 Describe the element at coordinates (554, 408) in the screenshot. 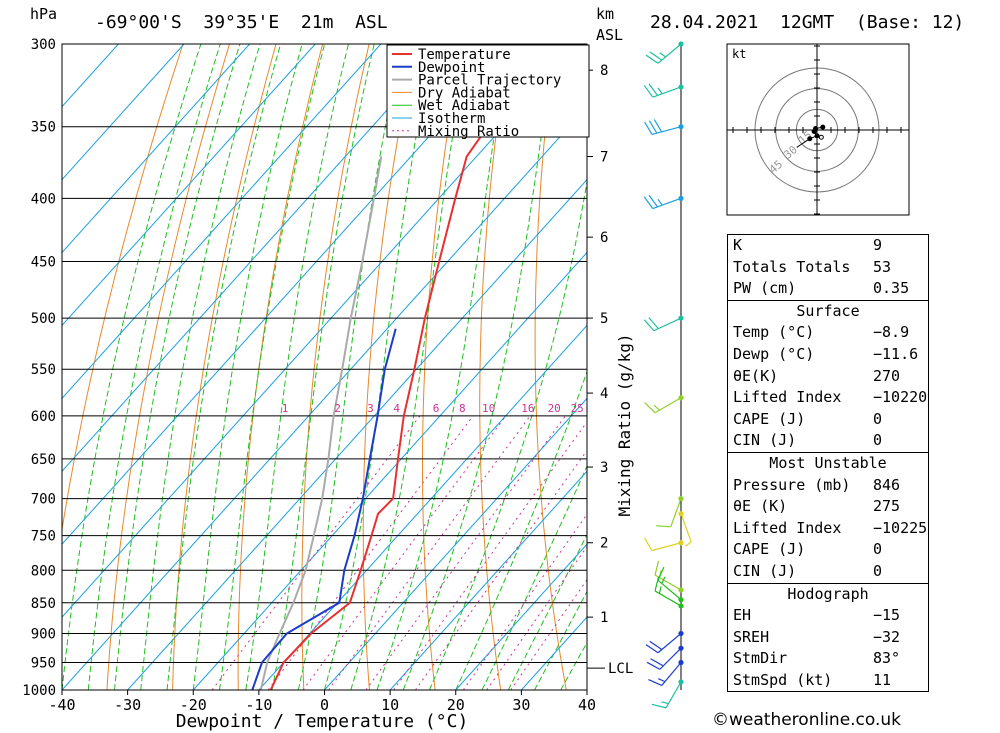

I see `mixing-ratio-label: 20` at that location.